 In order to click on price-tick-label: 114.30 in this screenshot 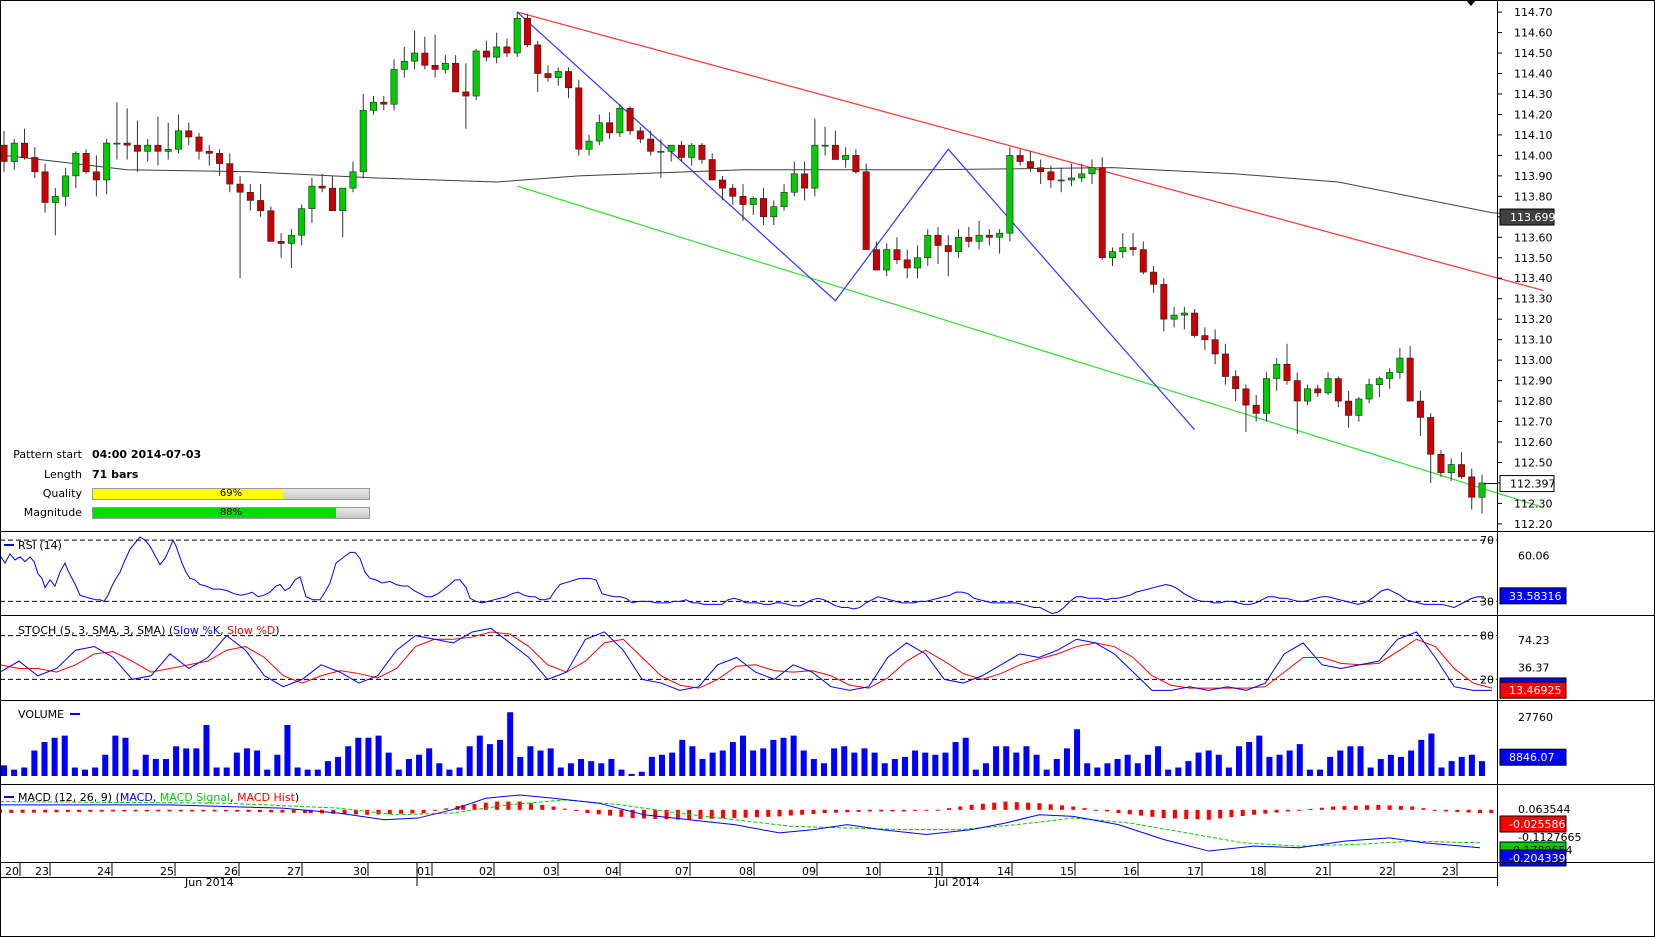, I will do `click(1533, 94)`.